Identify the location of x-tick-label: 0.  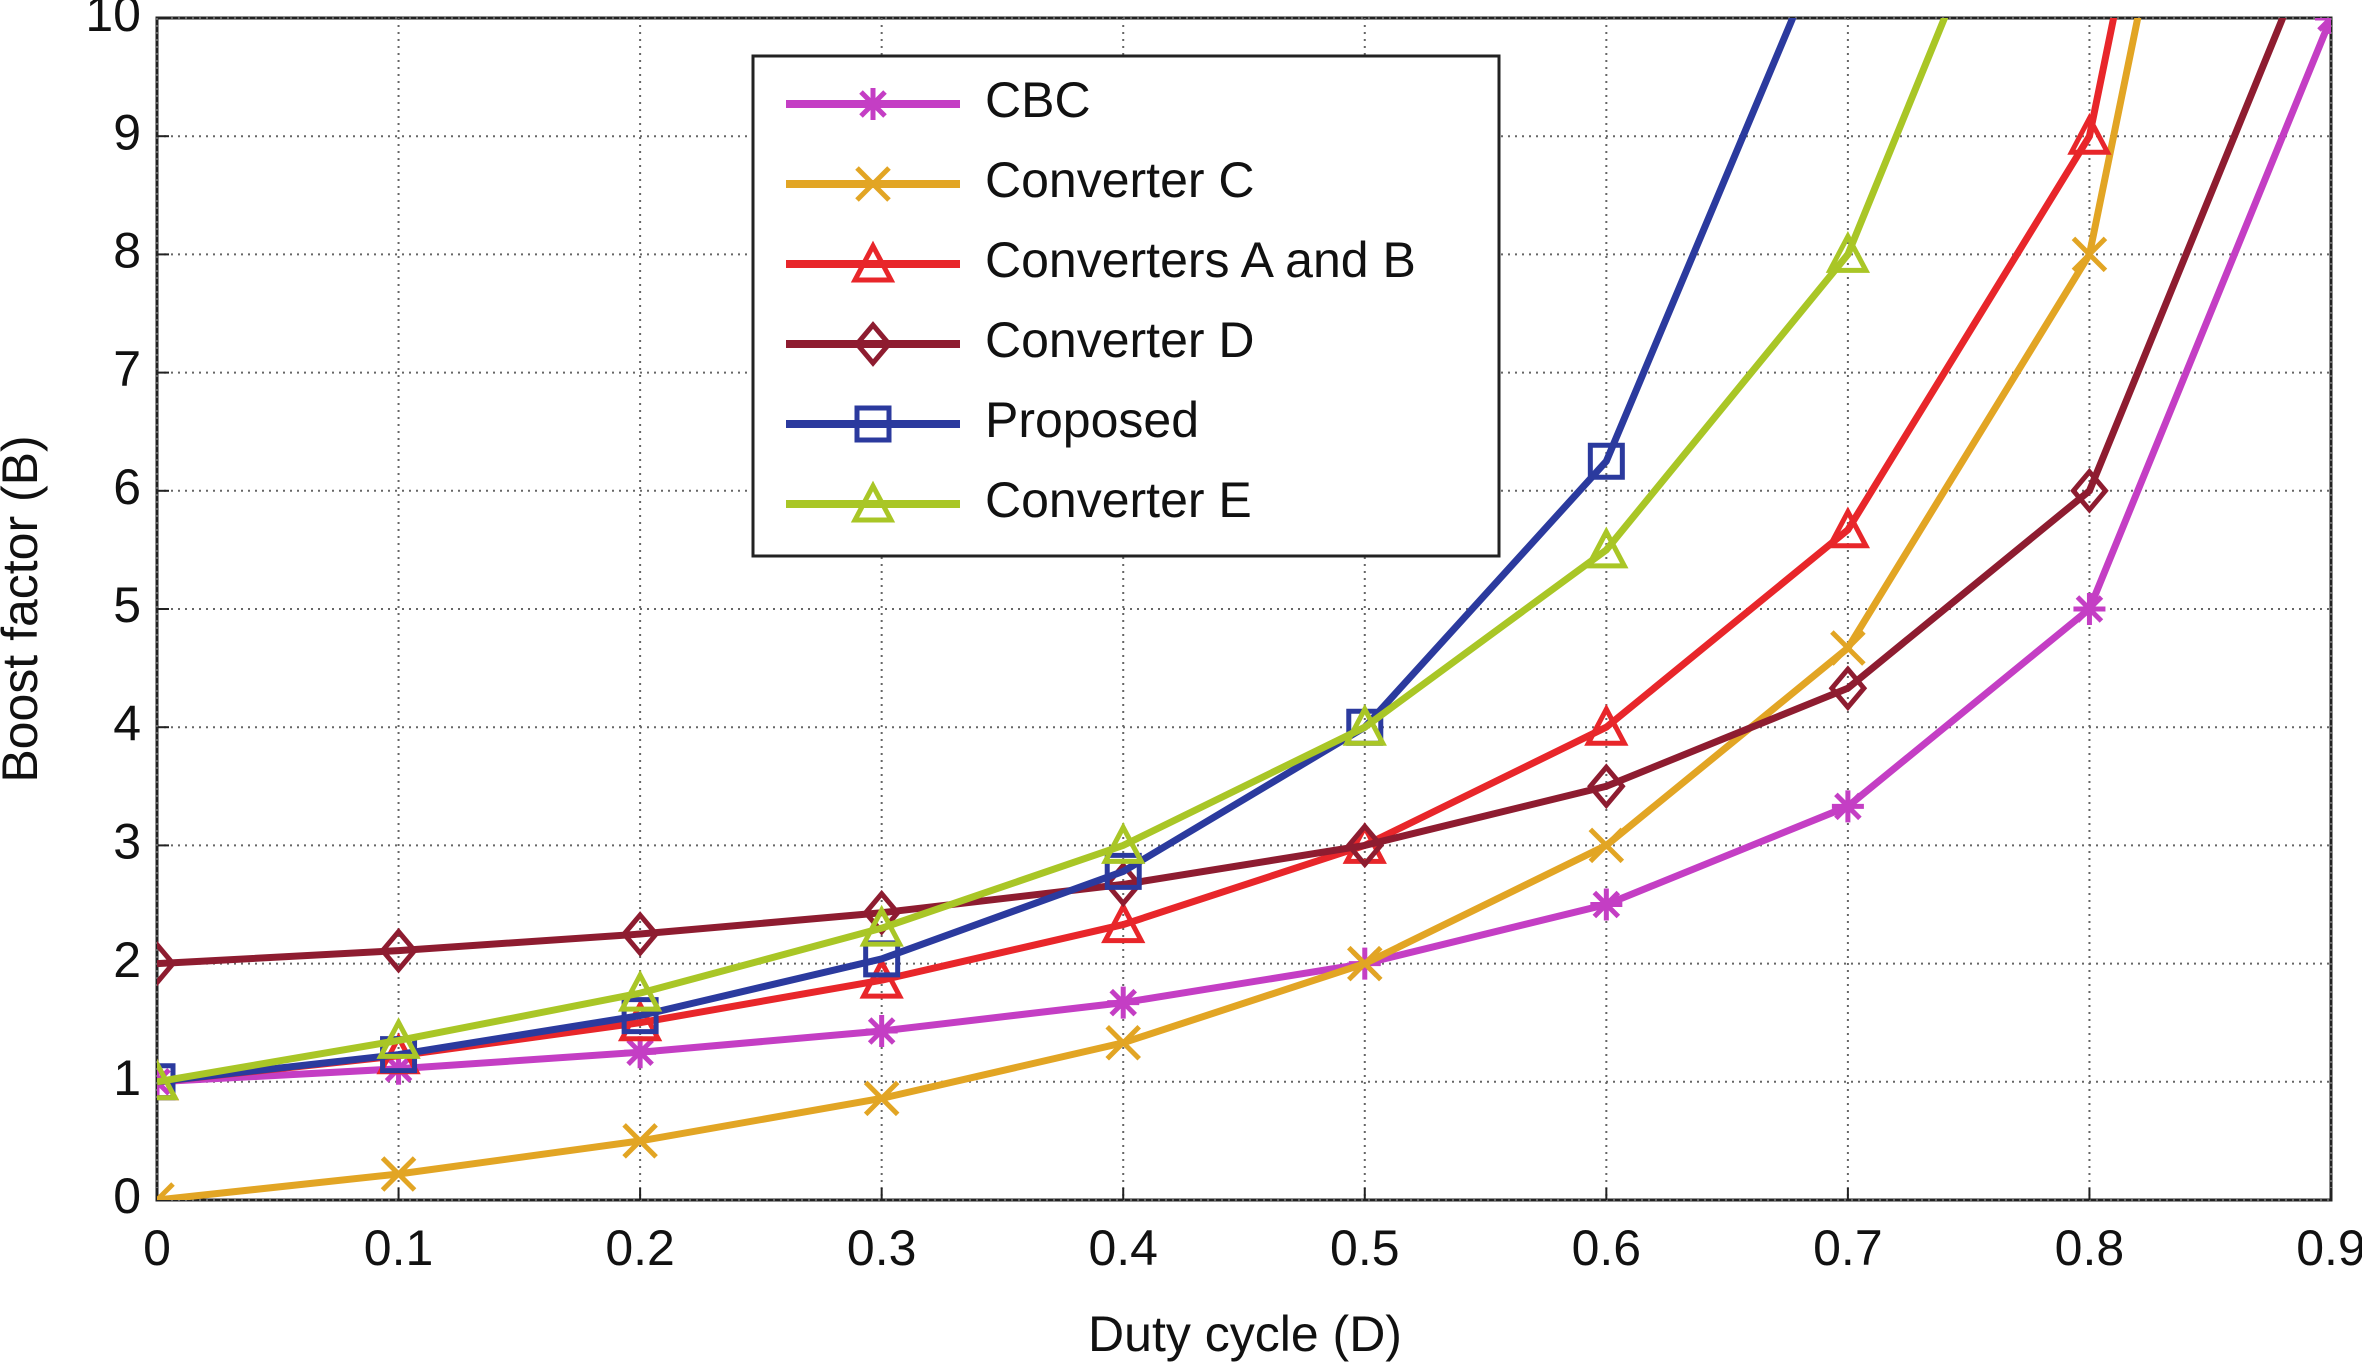
(157, 1248).